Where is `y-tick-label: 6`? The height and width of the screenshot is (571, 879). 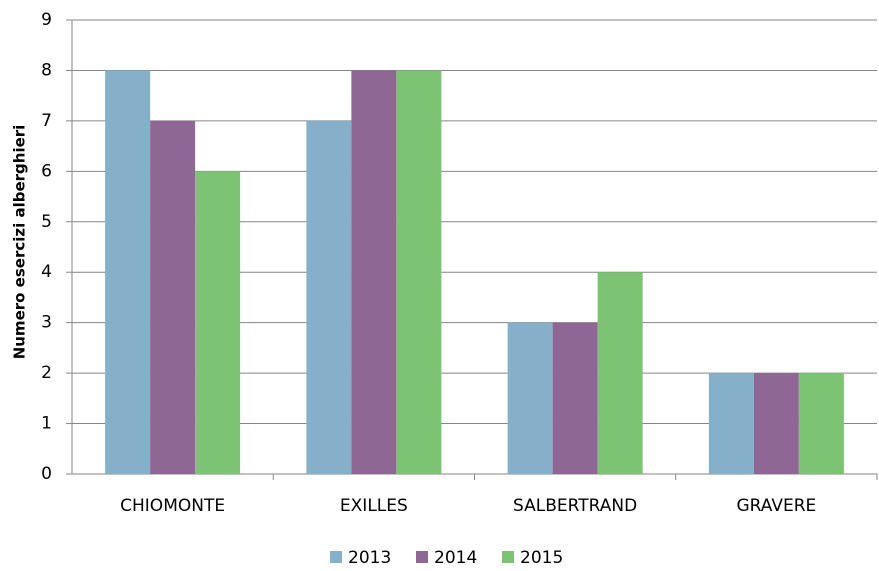
y-tick-label: 6 is located at coordinates (46, 171).